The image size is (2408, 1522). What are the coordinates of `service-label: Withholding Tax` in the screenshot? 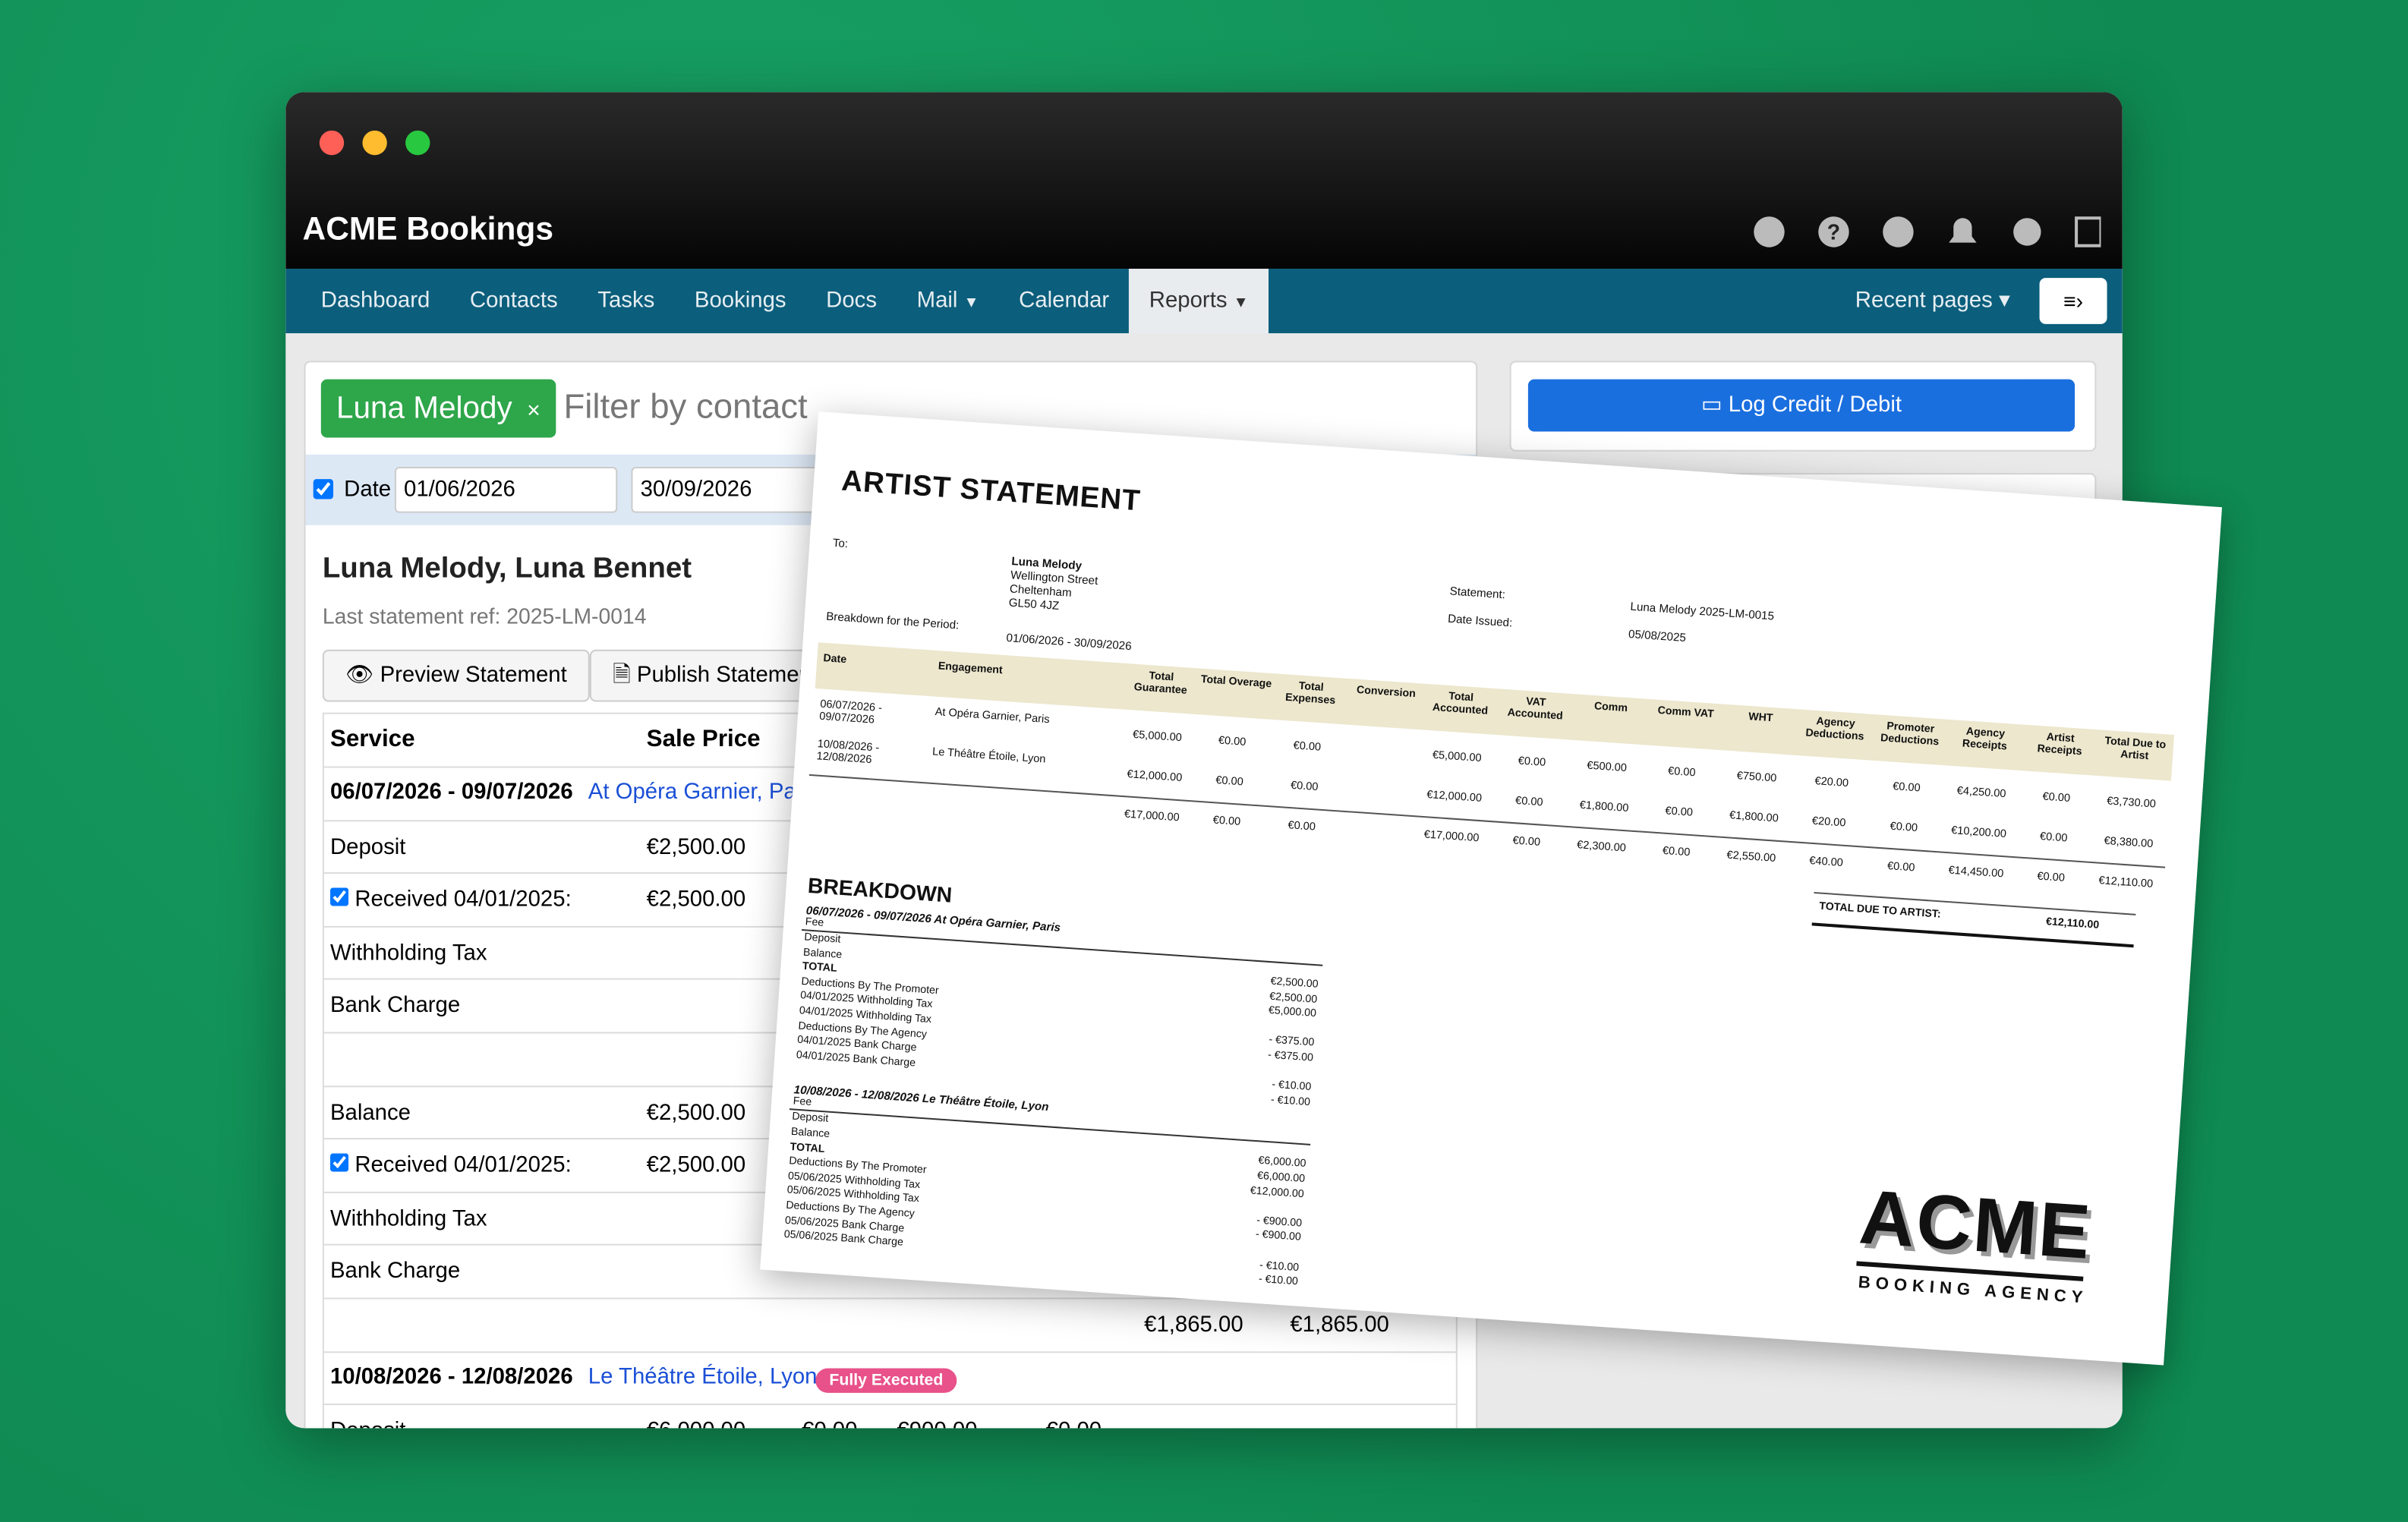 It's located at (408, 1219).